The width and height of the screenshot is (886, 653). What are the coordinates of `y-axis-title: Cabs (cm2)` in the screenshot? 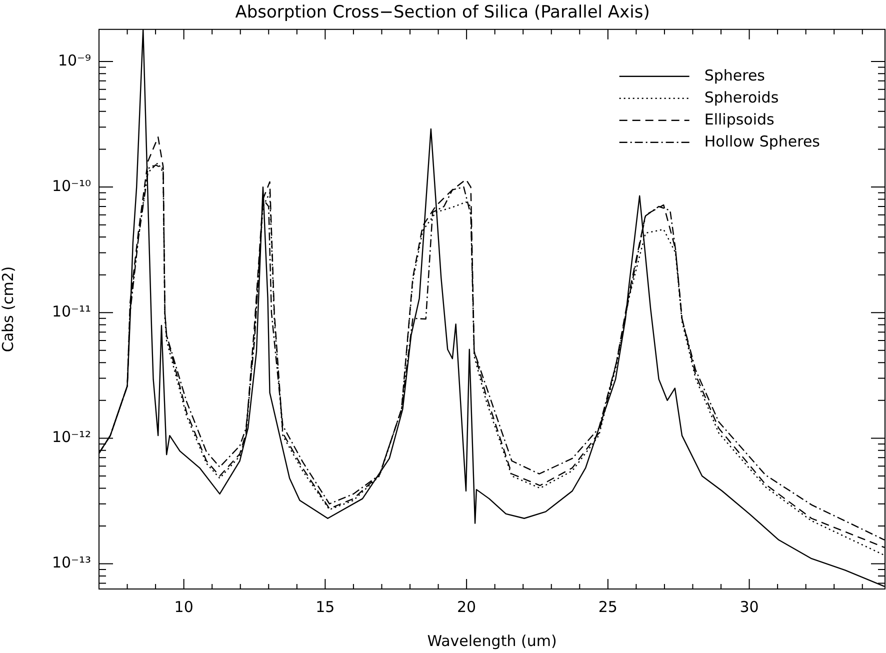 It's located at (8, 309).